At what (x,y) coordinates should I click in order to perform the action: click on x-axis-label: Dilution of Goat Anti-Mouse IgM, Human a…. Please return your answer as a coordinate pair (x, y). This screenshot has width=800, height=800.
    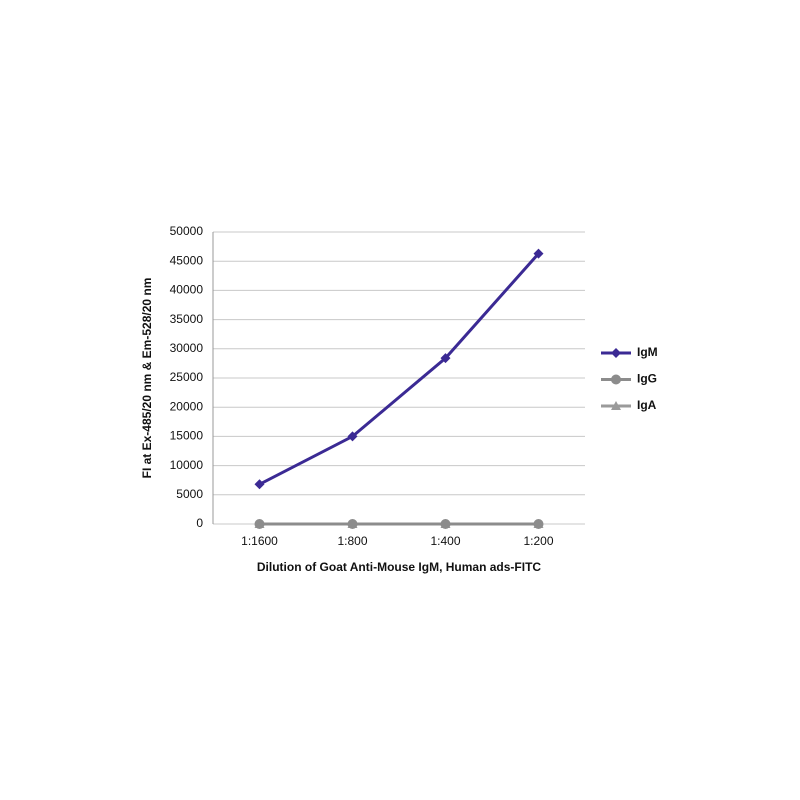
    Looking at the image, I should click on (399, 567).